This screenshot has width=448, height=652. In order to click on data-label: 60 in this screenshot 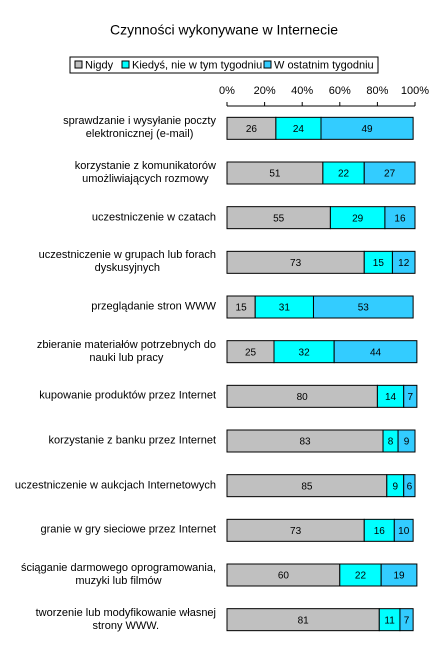, I will do `click(284, 576)`.